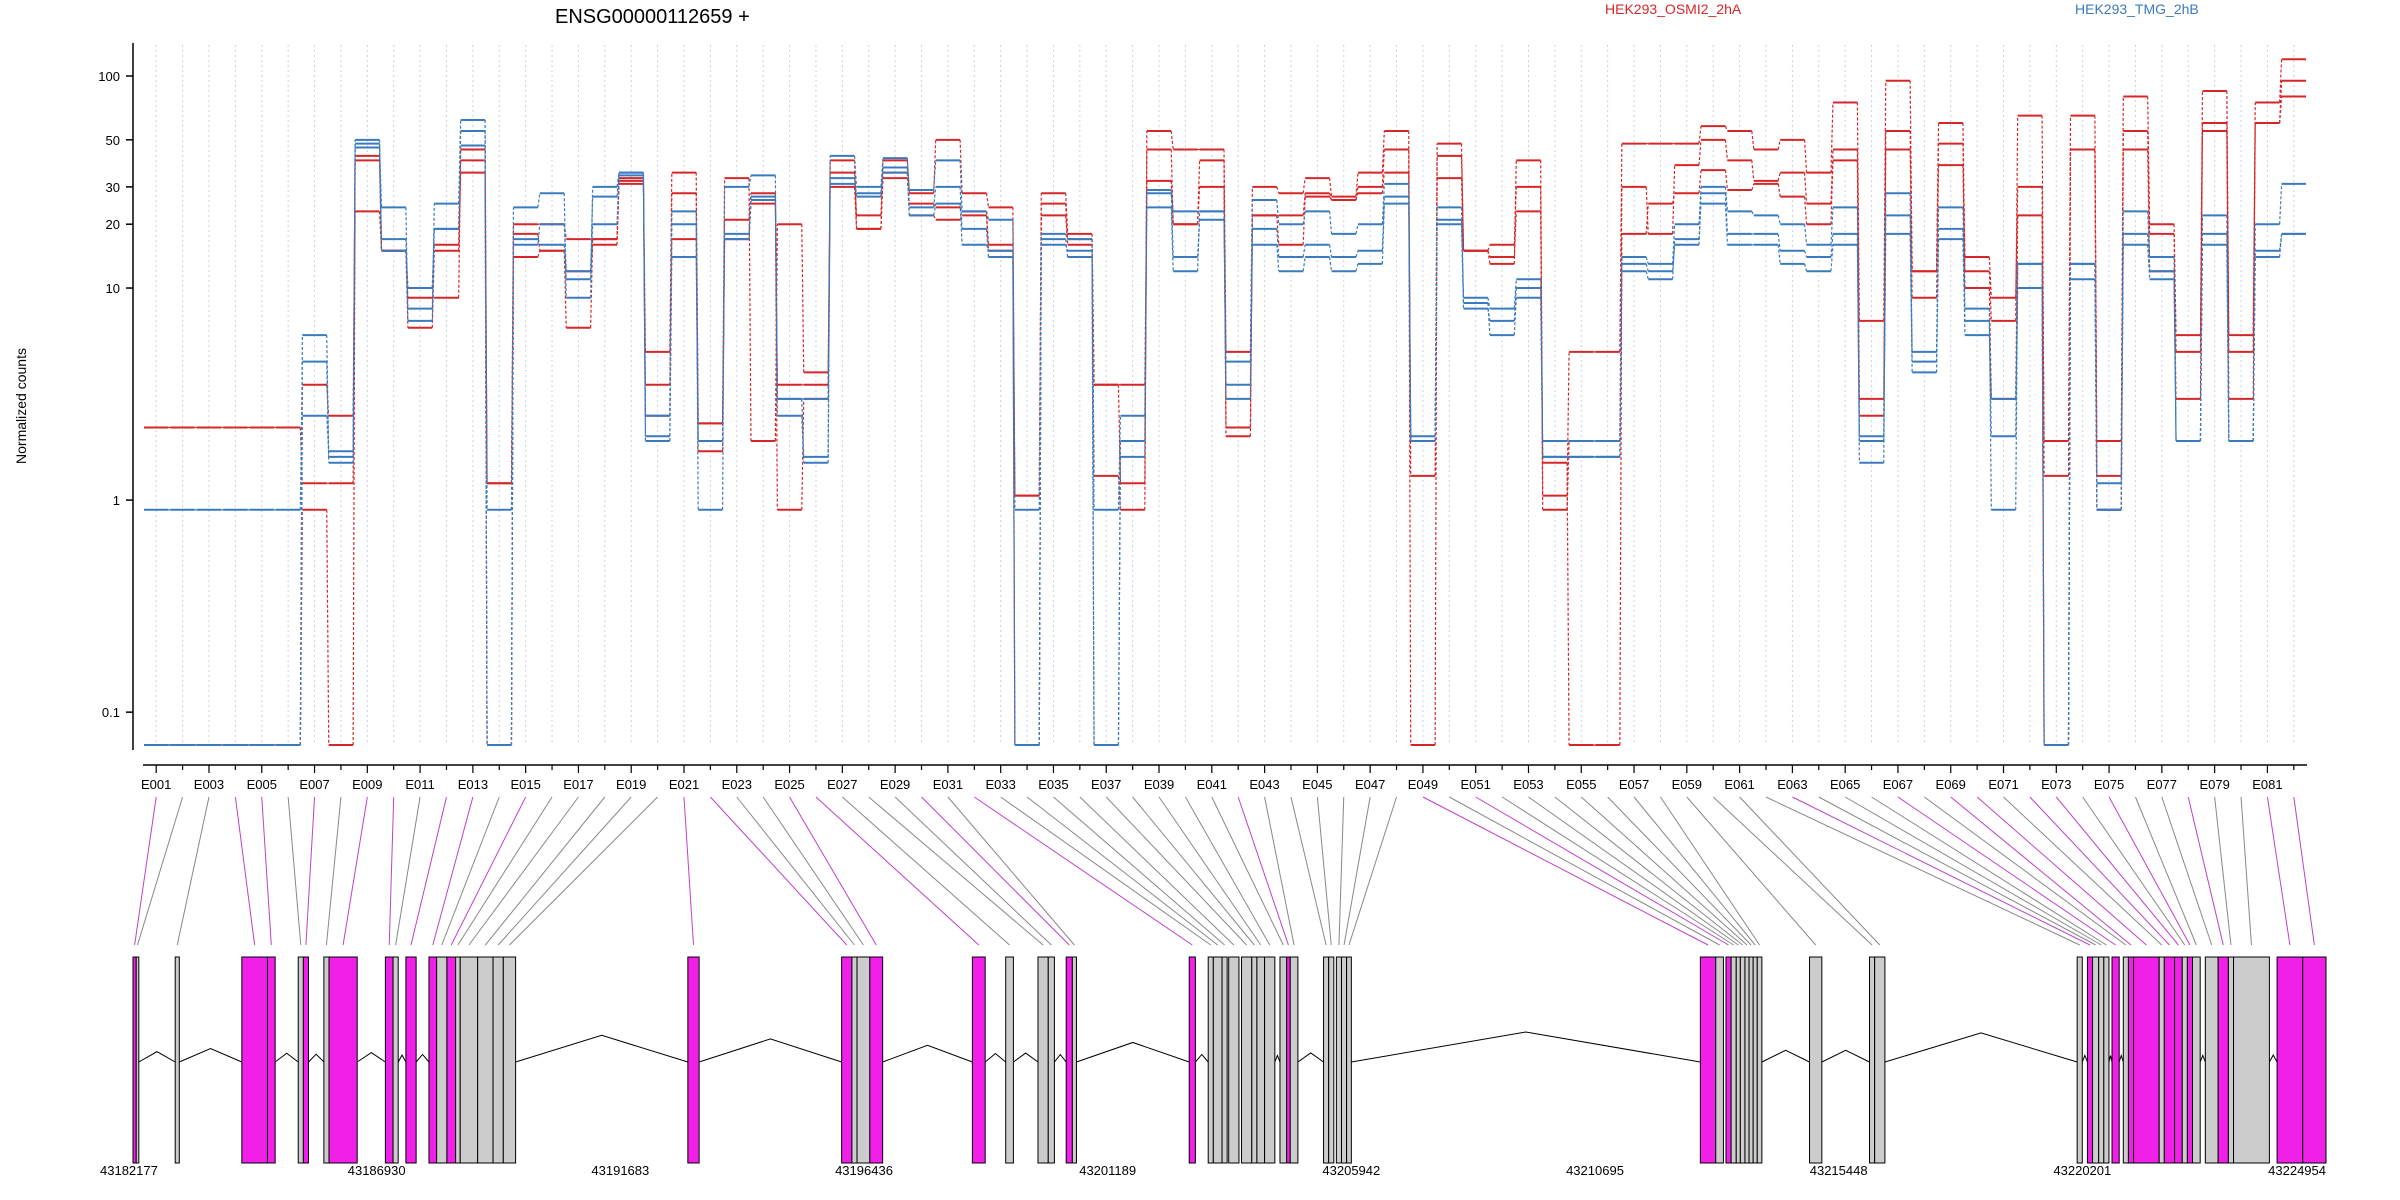 This screenshot has height=1200, width=2400. Describe the element at coordinates (160, 871) in the screenshot. I see `connector-E002` at that location.